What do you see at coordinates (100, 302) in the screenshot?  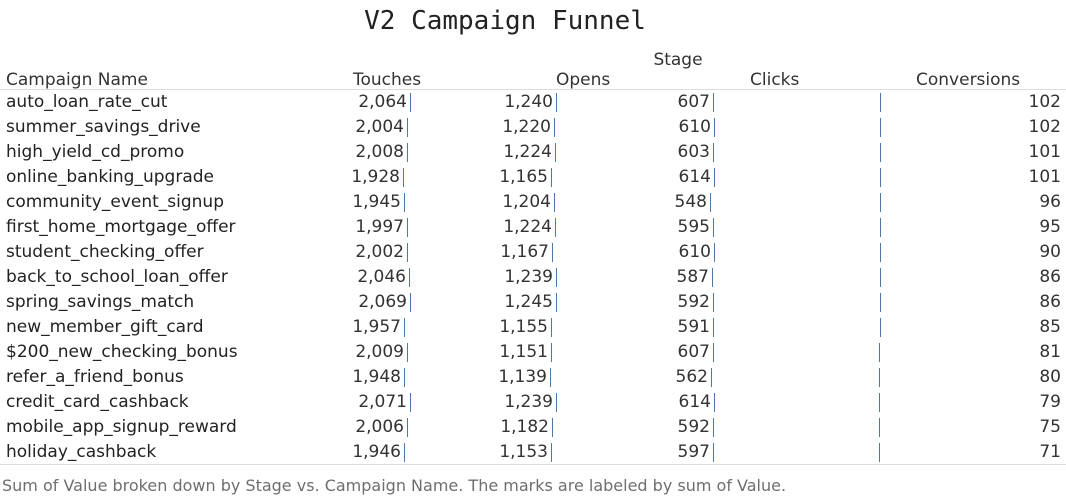 I see `campaign-name-label: spring_savings_match` at bounding box center [100, 302].